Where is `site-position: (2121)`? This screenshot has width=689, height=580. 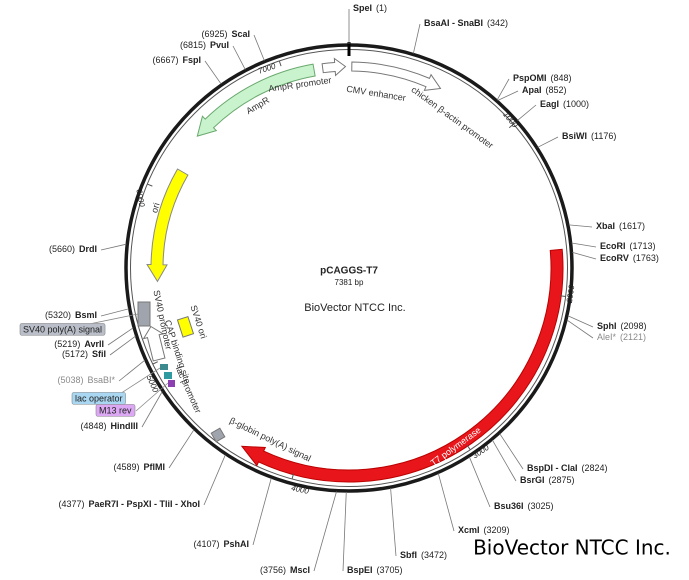
site-position: (2121) is located at coordinates (633, 337).